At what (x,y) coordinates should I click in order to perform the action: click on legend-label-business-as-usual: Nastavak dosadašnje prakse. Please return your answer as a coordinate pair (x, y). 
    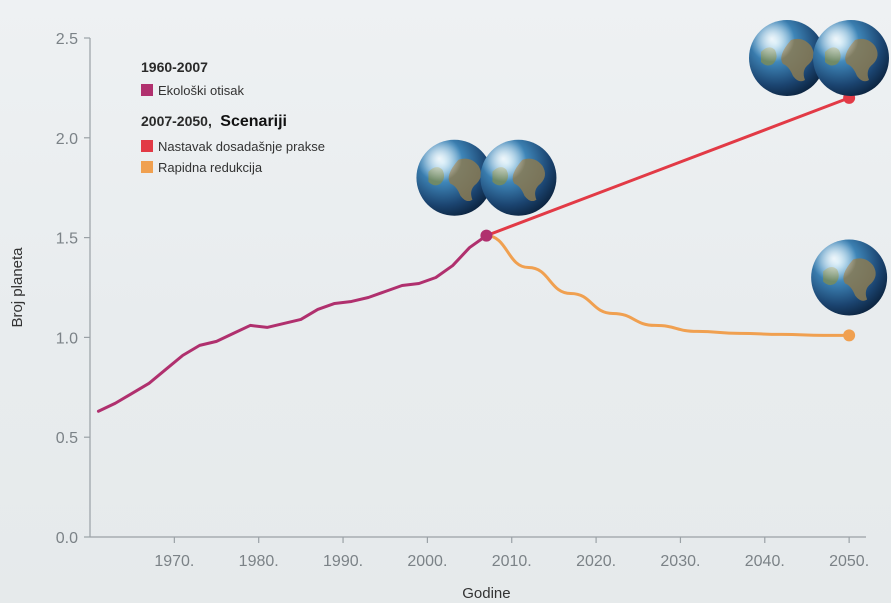
    Looking at the image, I should click on (241, 146).